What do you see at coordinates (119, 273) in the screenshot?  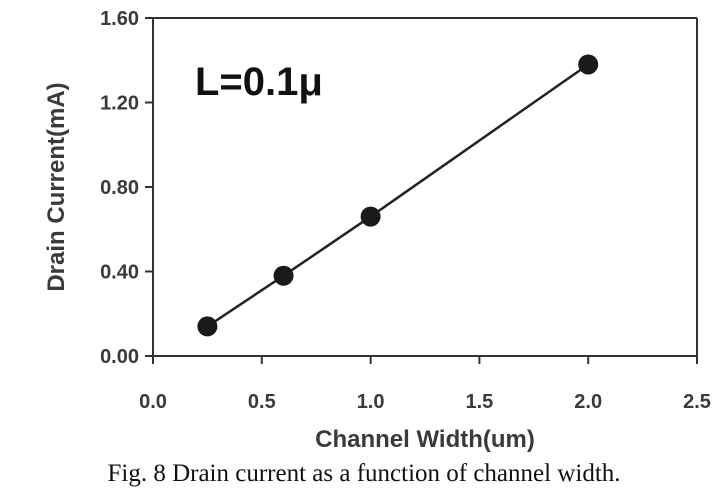 I see `y-tick-label: 0.40` at bounding box center [119, 273].